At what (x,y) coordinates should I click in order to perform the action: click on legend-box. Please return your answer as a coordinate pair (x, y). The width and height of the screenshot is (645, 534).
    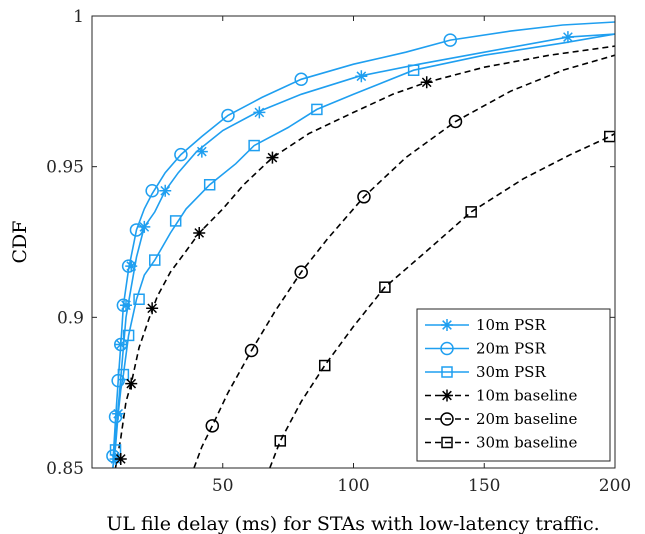
    Looking at the image, I should click on (513, 385).